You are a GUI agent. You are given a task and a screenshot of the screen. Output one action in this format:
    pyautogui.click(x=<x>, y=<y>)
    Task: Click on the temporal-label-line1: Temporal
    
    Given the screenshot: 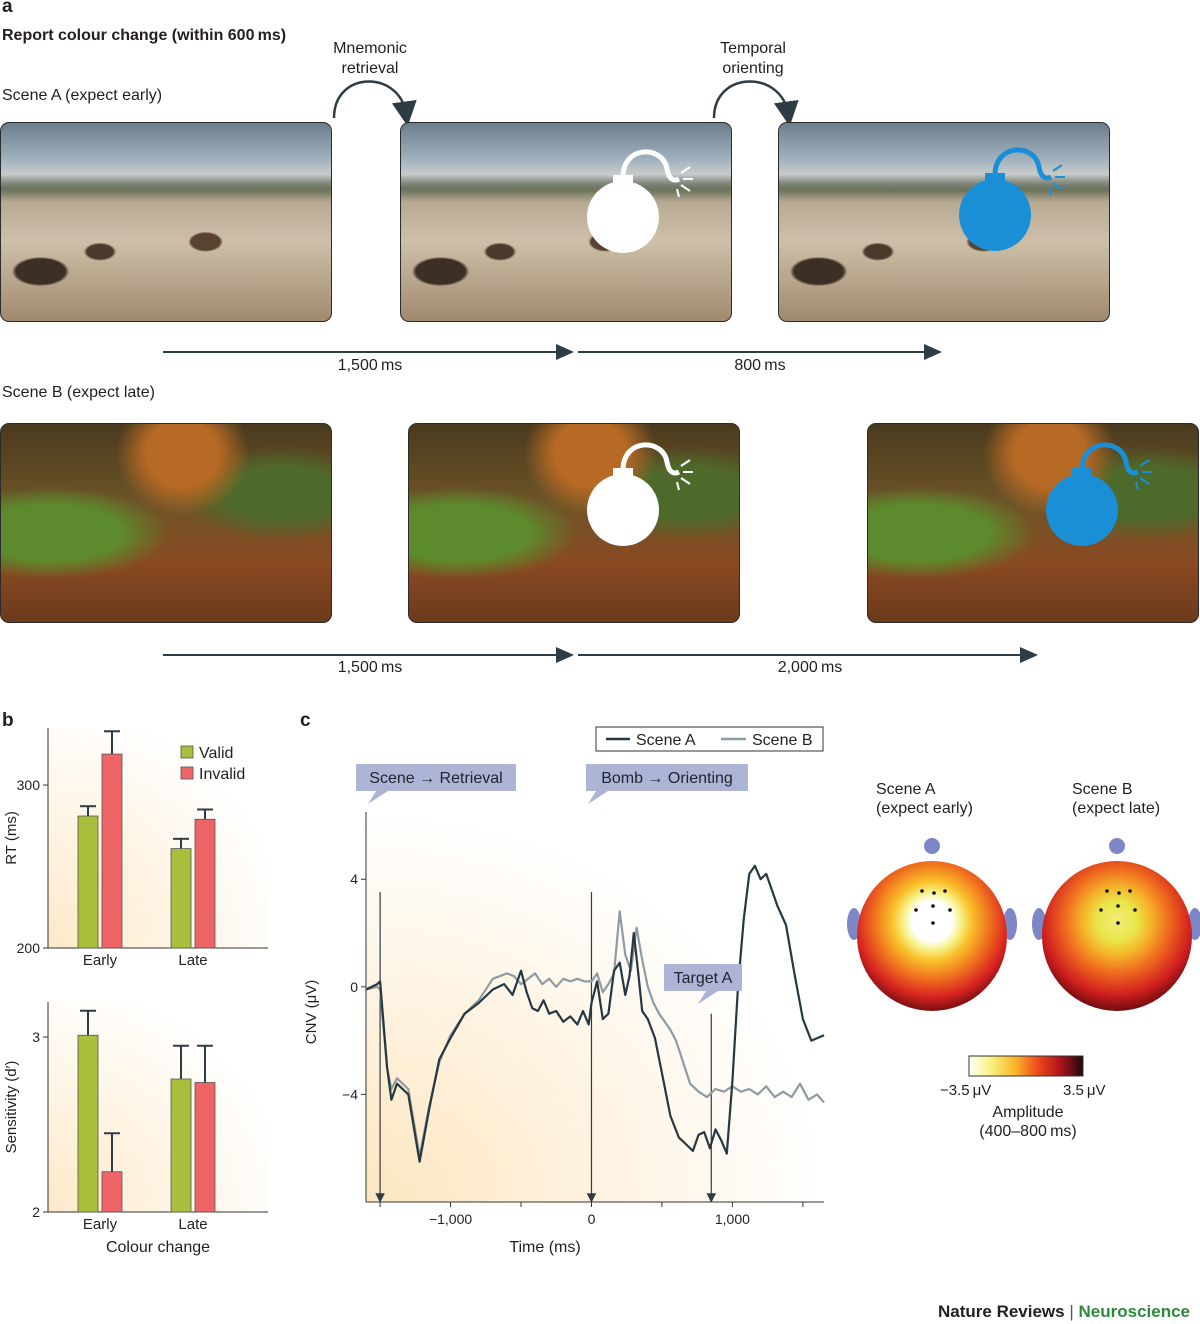 What is the action you would take?
    pyautogui.click(x=753, y=48)
    